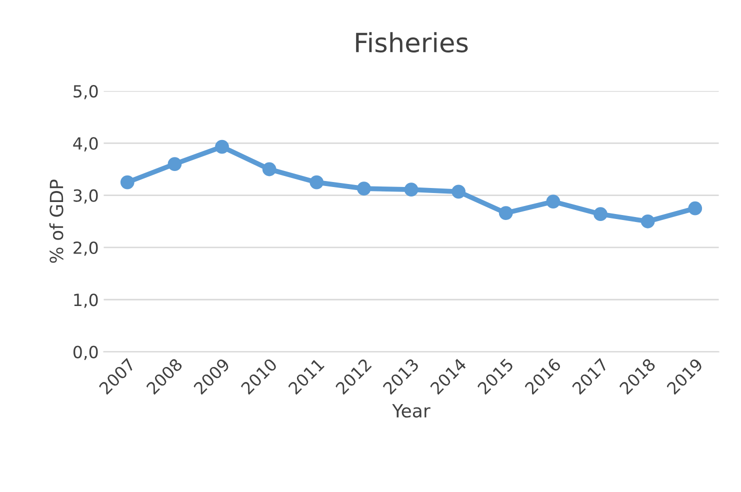 This screenshot has height=492, width=741. I want to click on y-tick-label: 1,0, so click(86, 301).